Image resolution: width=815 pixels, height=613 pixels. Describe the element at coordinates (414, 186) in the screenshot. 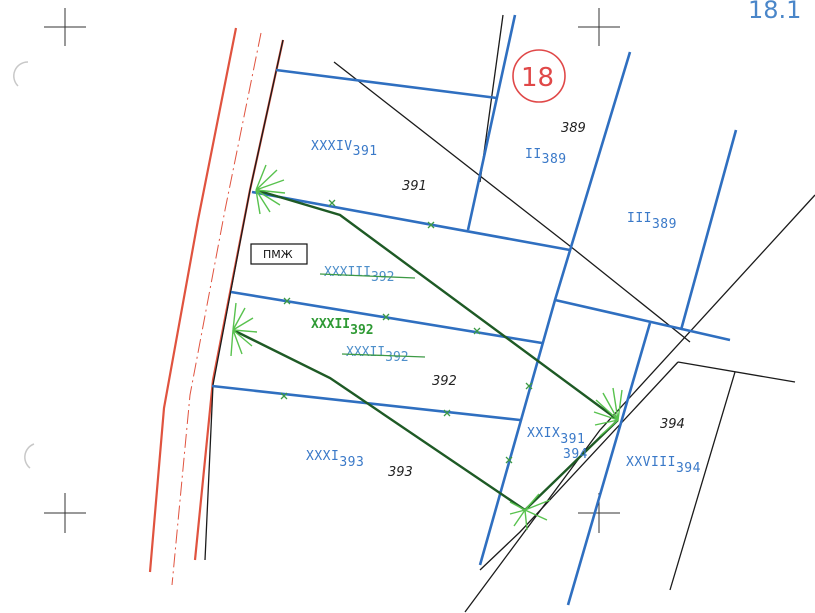

I see `parcel-number-391: 391` at that location.